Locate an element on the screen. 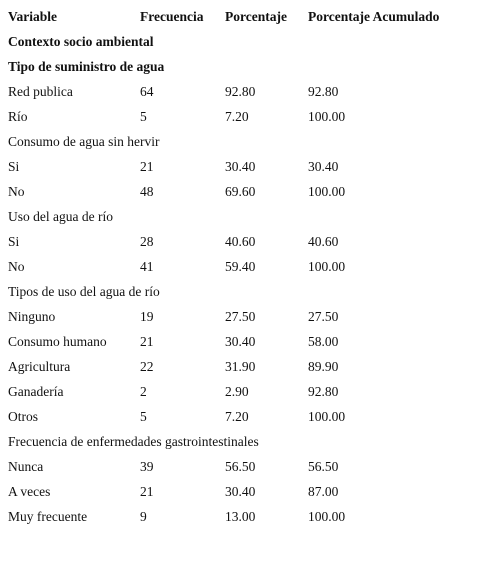 This screenshot has width=477, height=567. table-cell: 9 is located at coordinates (143, 516).